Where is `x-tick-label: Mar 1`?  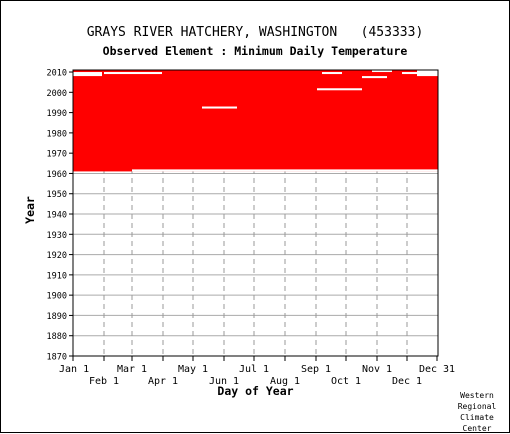
x-tick-label: Mar 1 is located at coordinates (132, 369).